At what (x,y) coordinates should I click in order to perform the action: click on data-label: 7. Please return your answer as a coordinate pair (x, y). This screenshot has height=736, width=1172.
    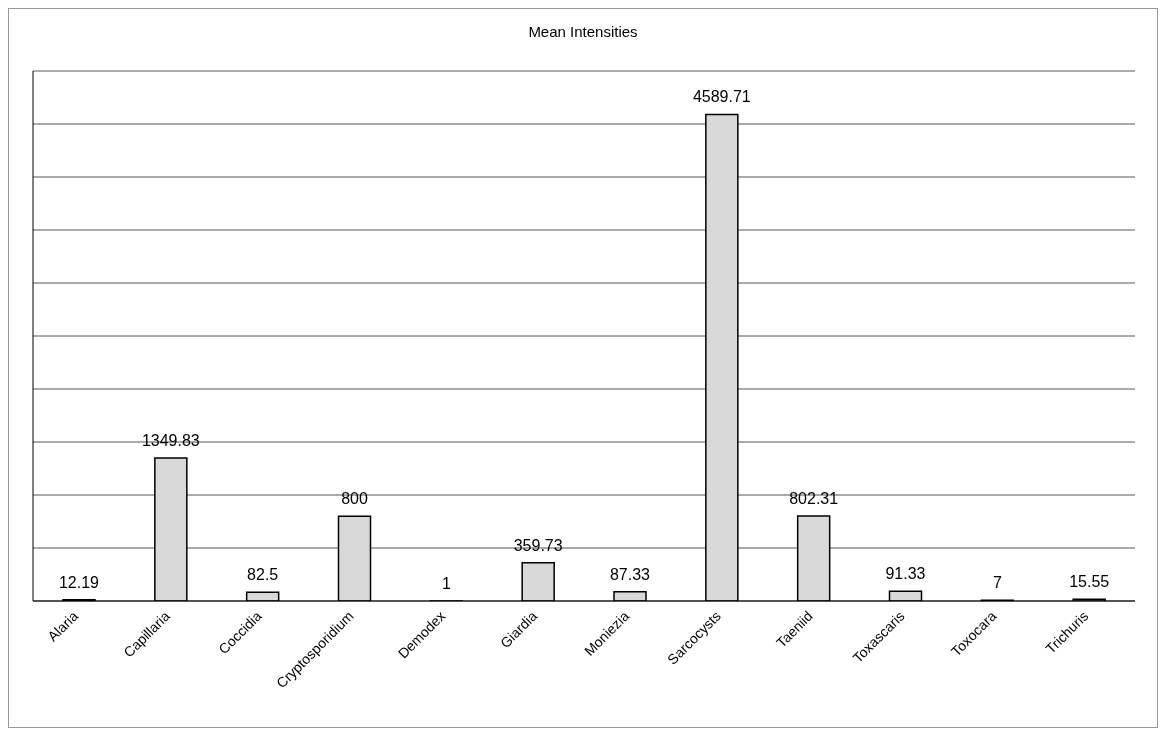
    Looking at the image, I should click on (997, 583).